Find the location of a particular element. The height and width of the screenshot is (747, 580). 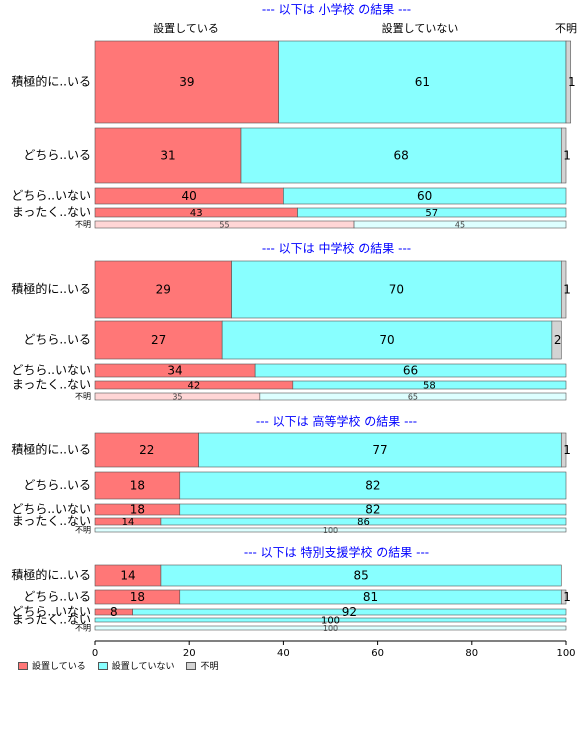

panel-title: --- 以下は 特別支援学校 の結果 --- is located at coordinates (336, 552).